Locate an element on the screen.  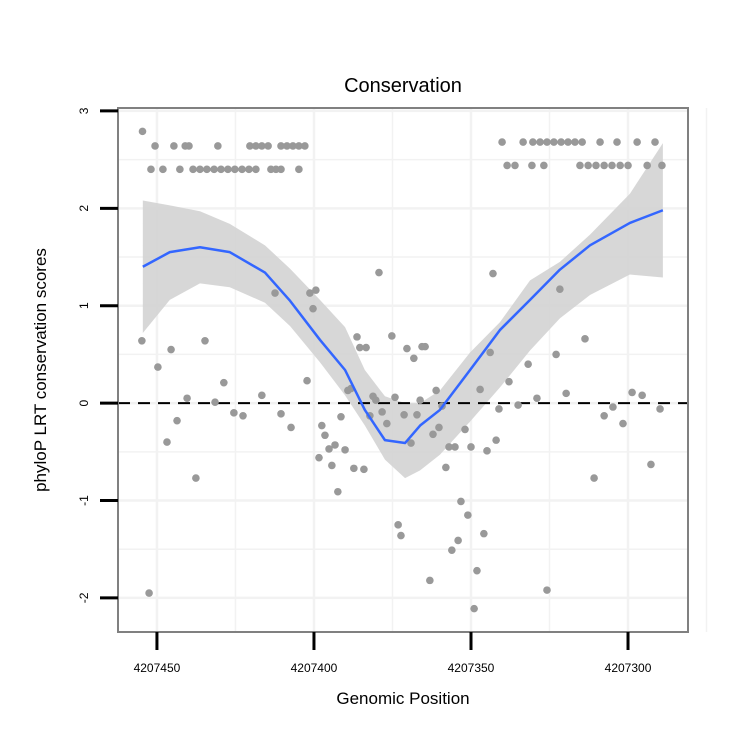
y-tick-label: 1 is located at coordinates (84, 305).